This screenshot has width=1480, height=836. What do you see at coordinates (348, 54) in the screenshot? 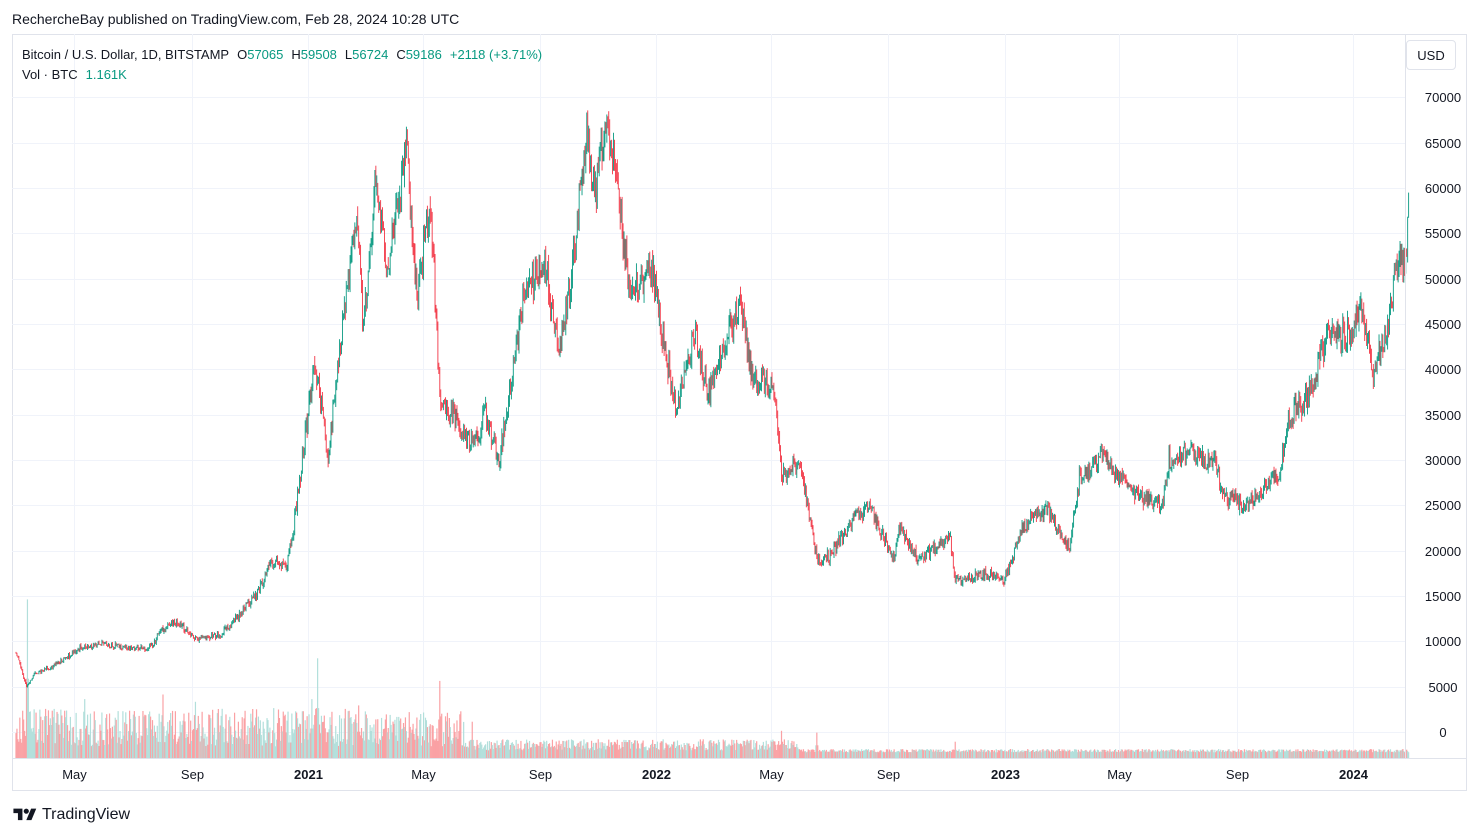
I see `low-label: L` at bounding box center [348, 54].